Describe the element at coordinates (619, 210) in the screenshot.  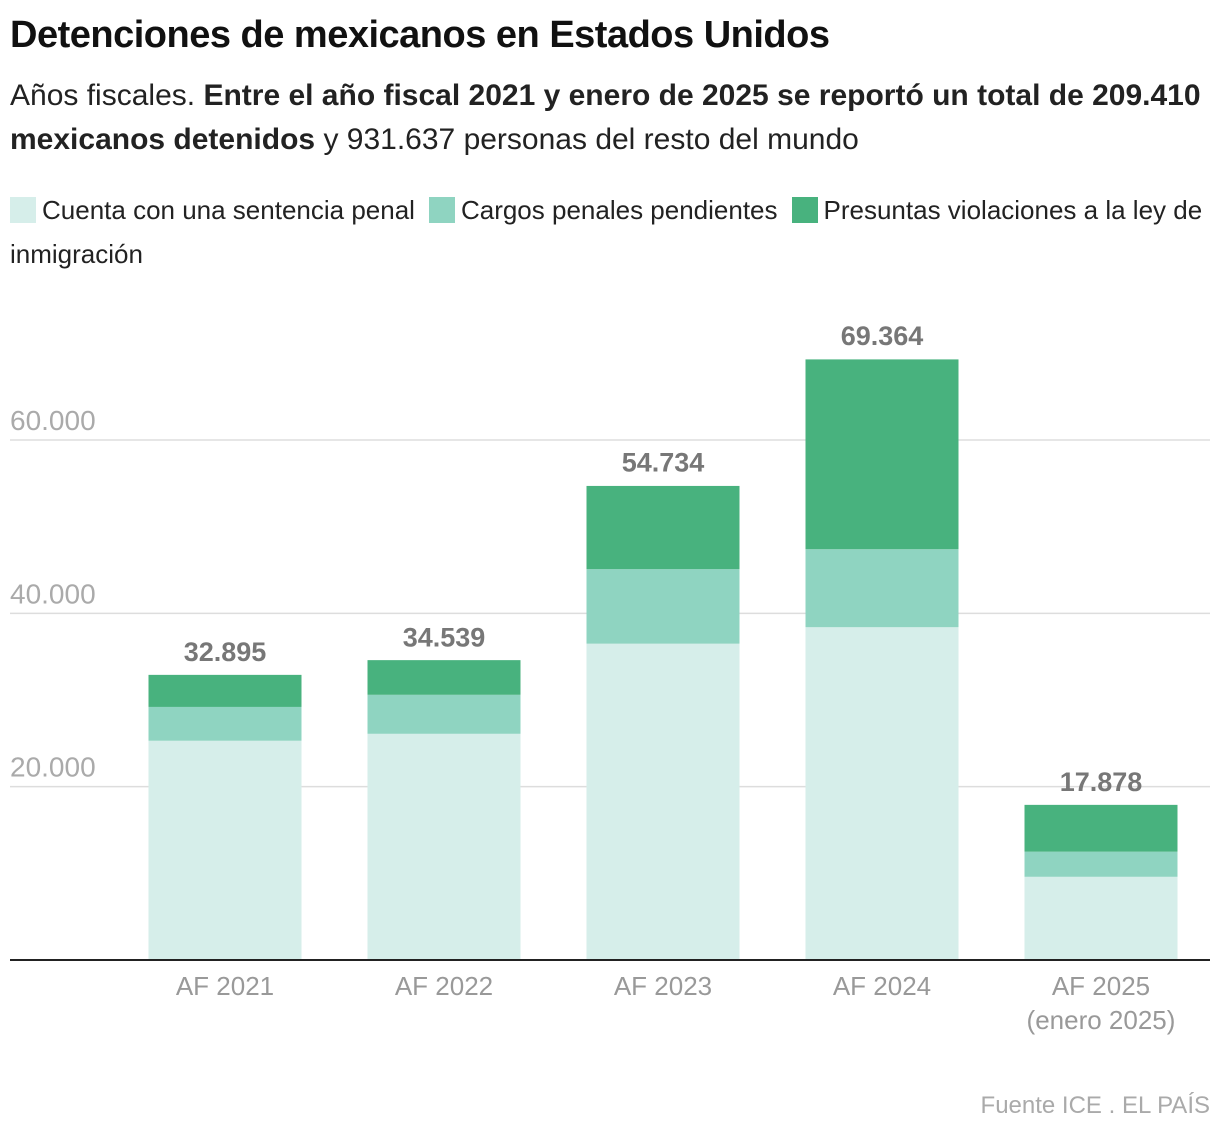
I see `legend-label: Cargos penales pendientes` at that location.